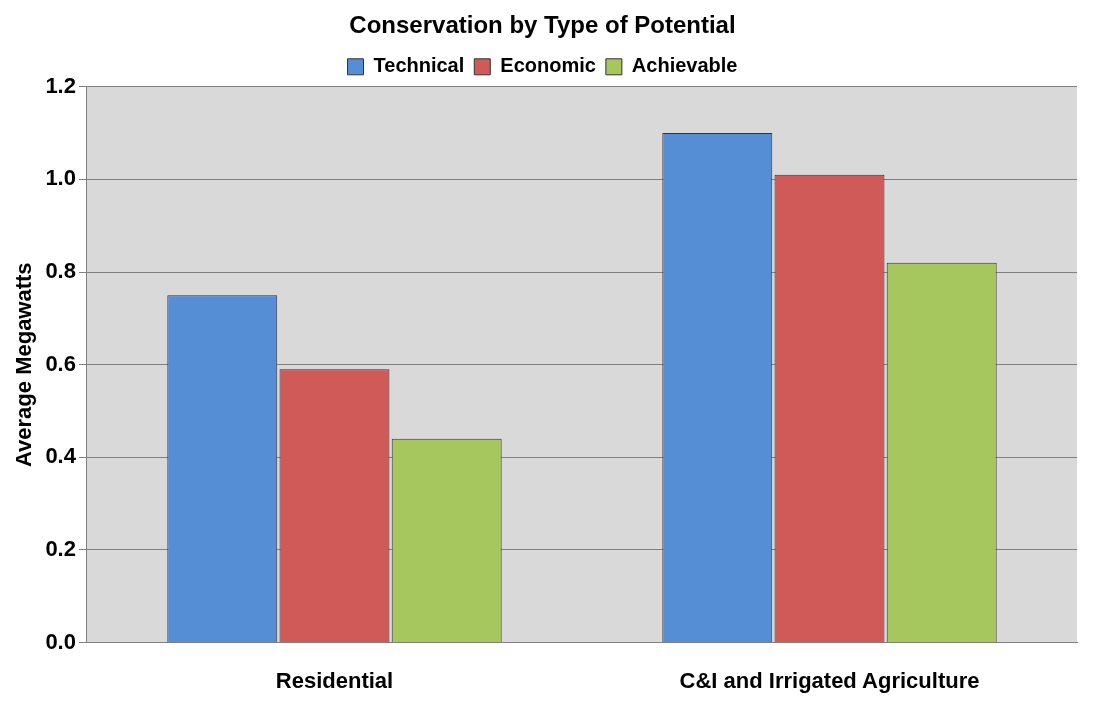  I want to click on legend-label: Technical, so click(419, 65).